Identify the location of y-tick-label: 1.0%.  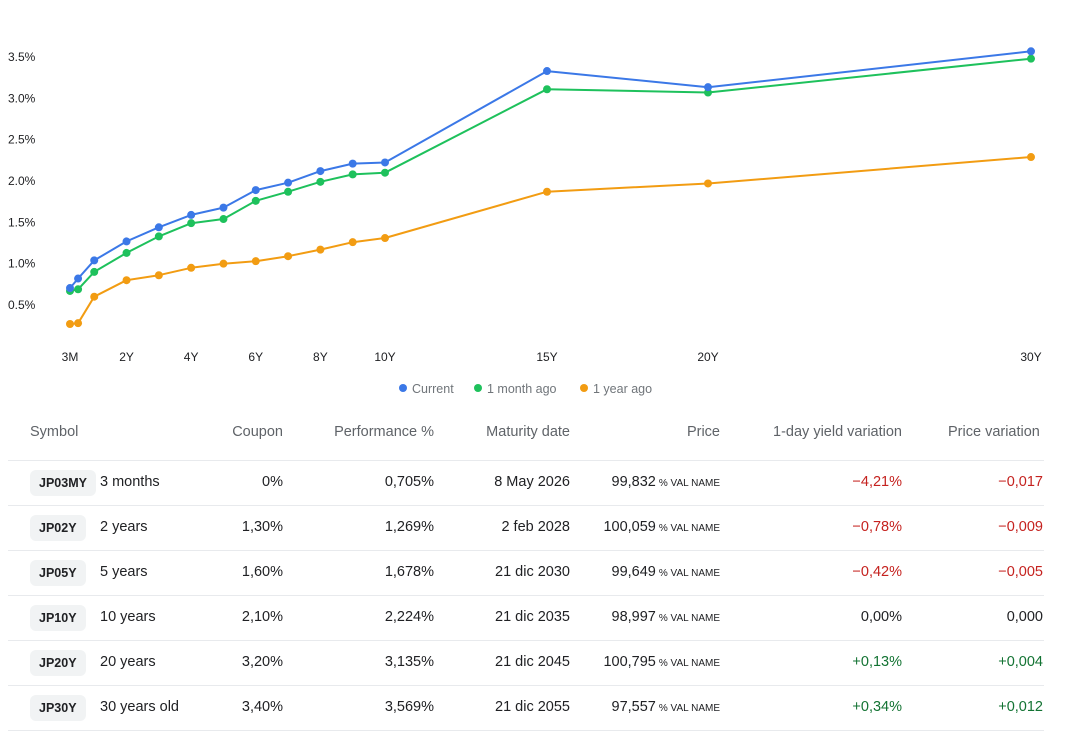
(22, 264).